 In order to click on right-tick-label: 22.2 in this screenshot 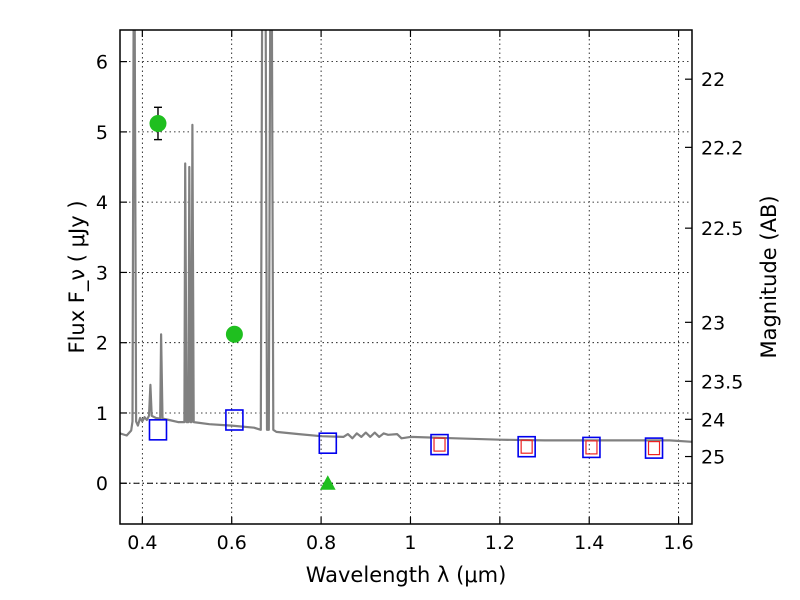, I will do `click(722, 148)`.